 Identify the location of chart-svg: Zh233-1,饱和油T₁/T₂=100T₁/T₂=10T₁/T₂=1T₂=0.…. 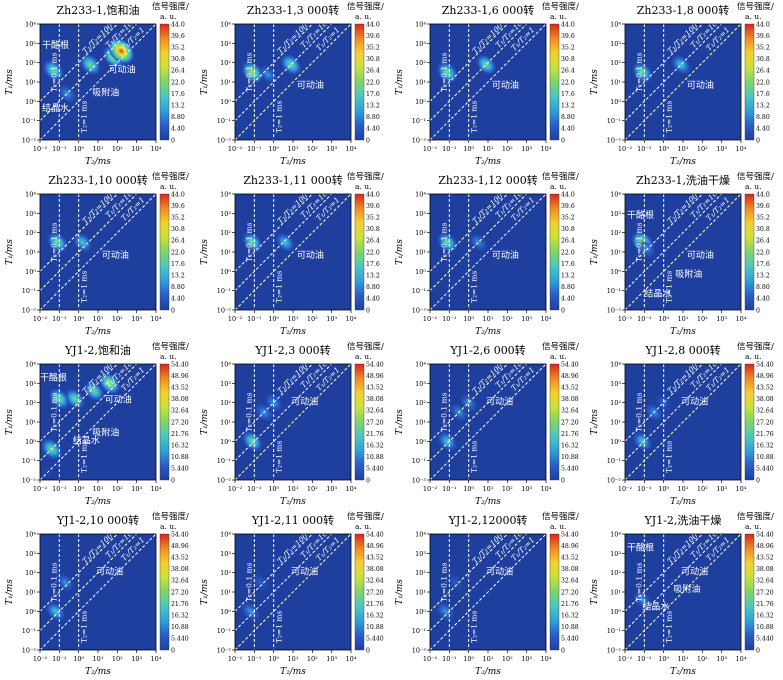
(97, 84).